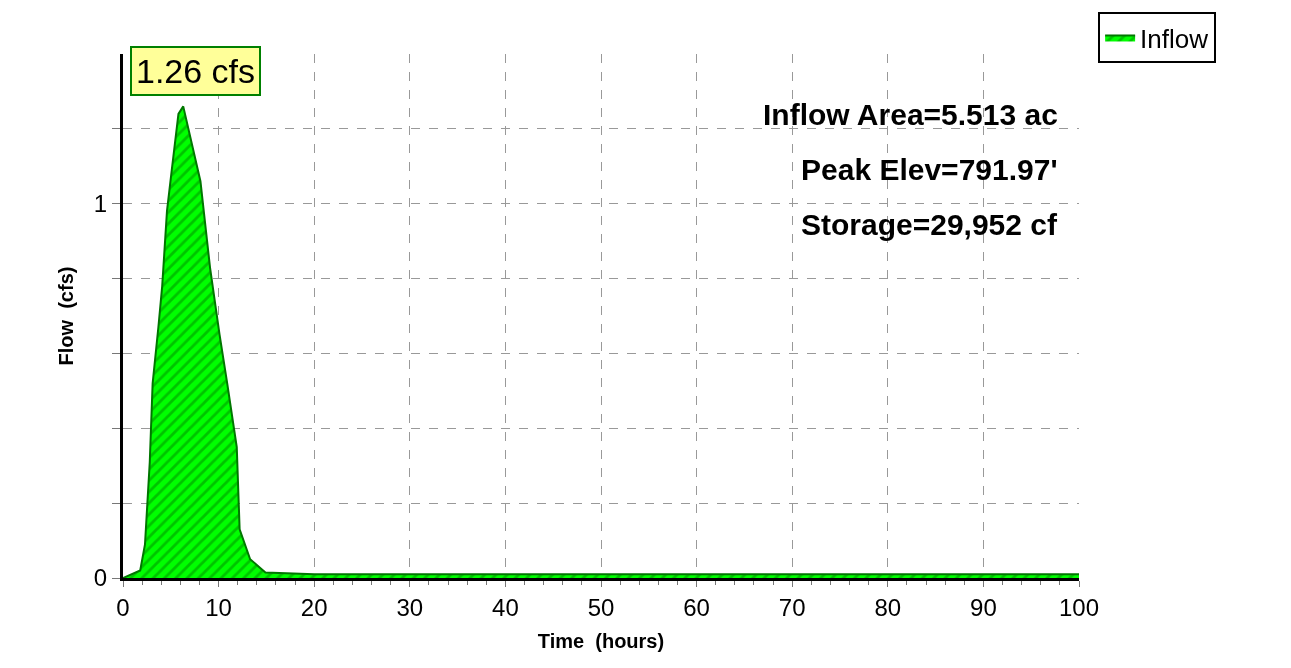 The width and height of the screenshot is (1291, 668). I want to click on x-tick-label: 30, so click(410, 607).